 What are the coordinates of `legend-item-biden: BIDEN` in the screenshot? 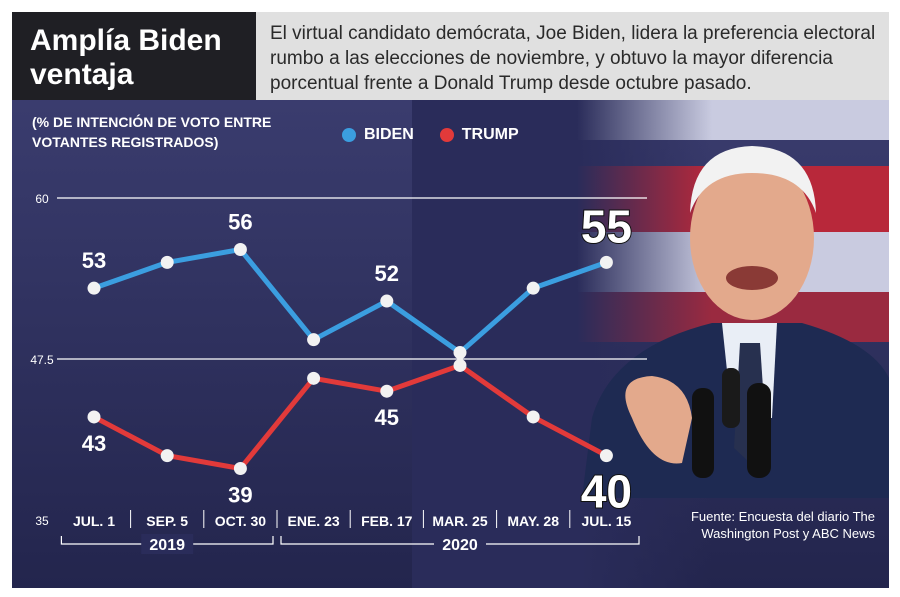 It's located at (378, 135).